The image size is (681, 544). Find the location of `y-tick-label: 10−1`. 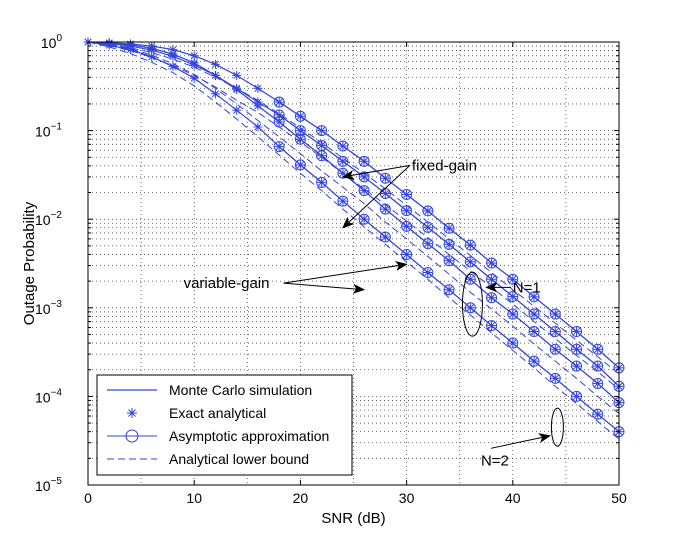

y-tick-label: 10−1 is located at coordinates (48, 131).